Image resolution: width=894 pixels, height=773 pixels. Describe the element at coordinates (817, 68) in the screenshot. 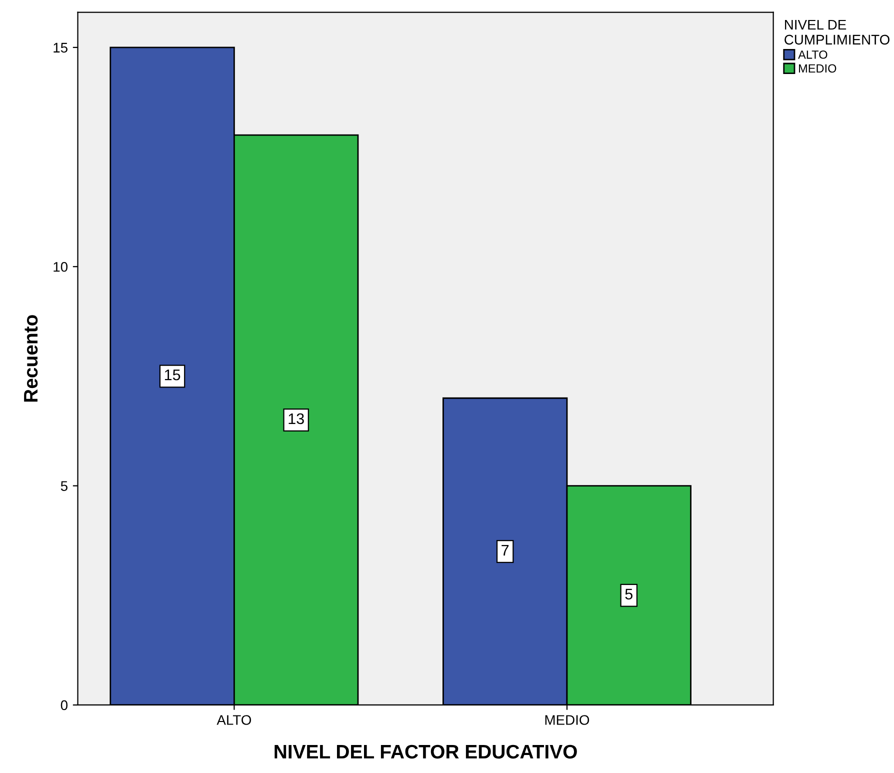

I see `legend-label: MEDIO` at that location.